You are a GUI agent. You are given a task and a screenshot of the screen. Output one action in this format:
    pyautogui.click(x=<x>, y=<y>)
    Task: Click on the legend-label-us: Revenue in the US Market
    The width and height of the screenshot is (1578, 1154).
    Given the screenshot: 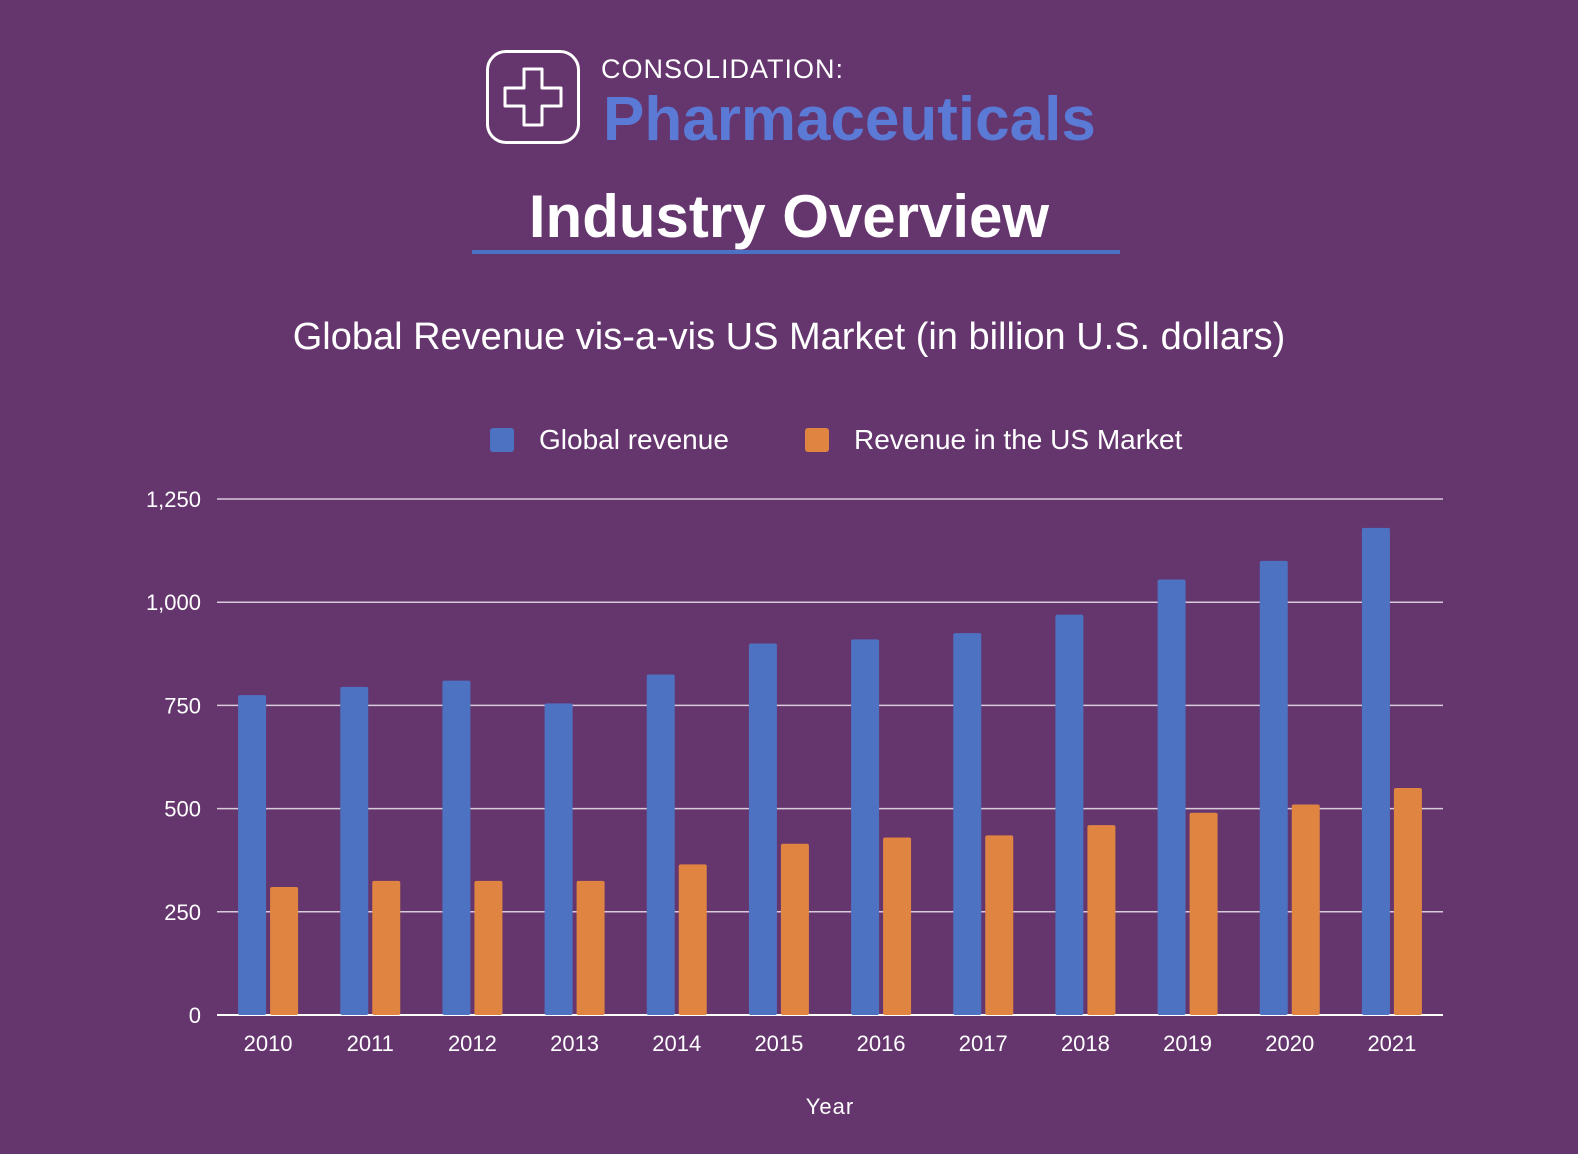 What is the action you would take?
    pyautogui.click(x=1018, y=439)
    